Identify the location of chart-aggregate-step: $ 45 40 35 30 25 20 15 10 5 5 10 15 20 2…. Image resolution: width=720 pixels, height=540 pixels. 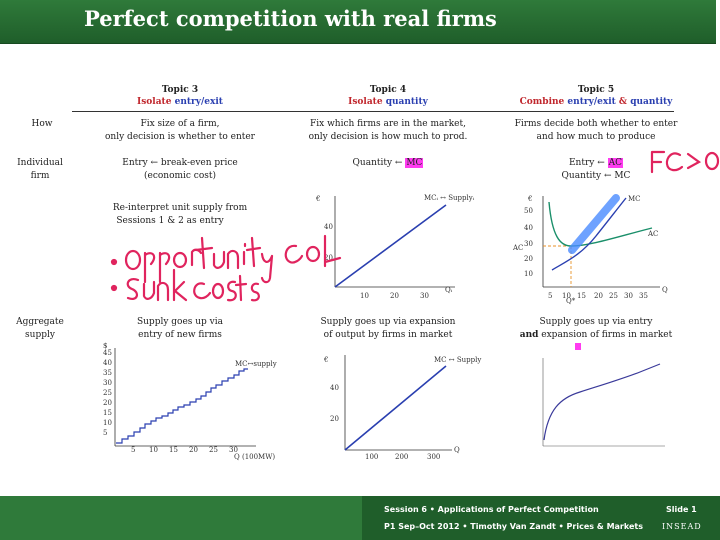
(190, 401).